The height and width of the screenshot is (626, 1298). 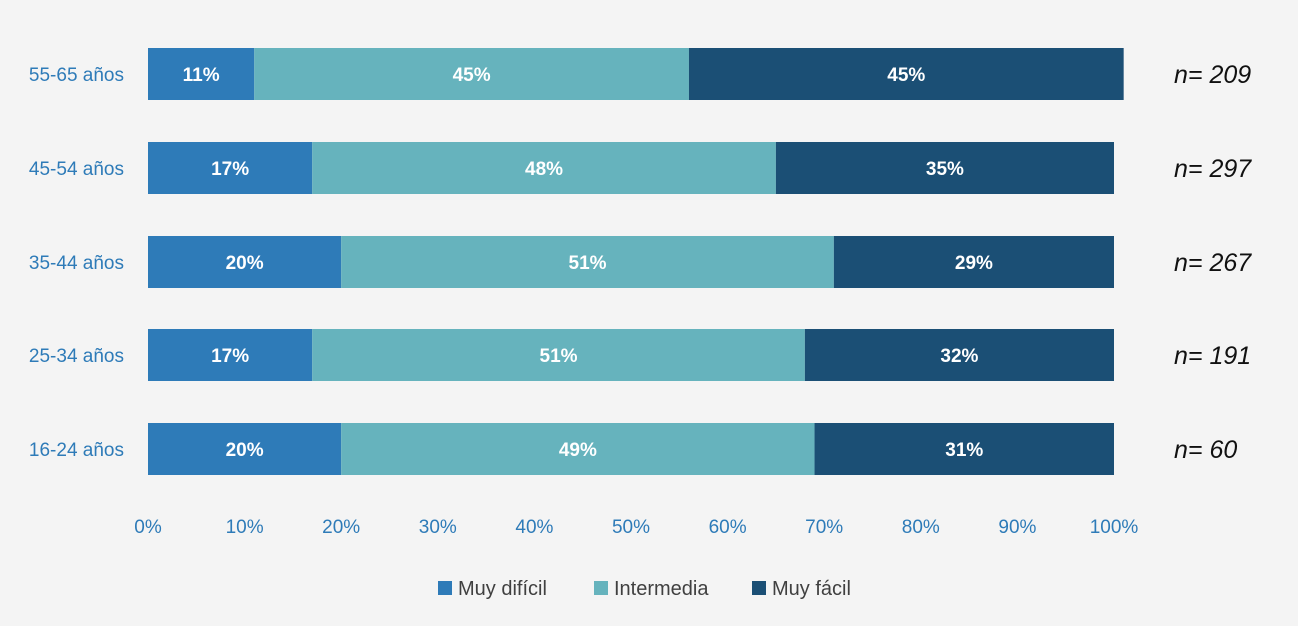 I want to click on x-tick-label: 50%, so click(x=631, y=527).